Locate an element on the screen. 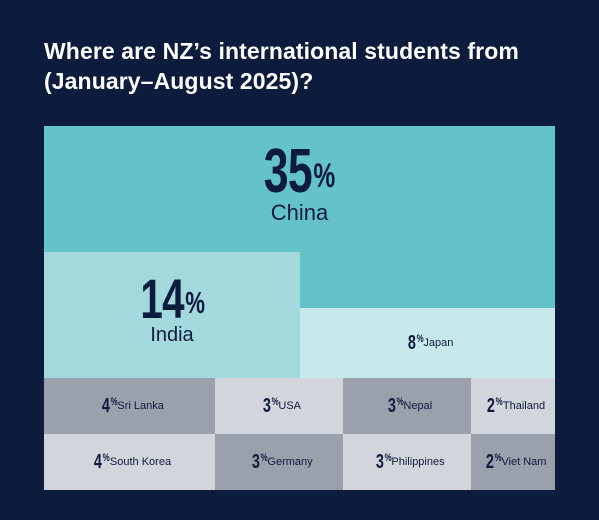  category-label: South Korea is located at coordinates (140, 462).